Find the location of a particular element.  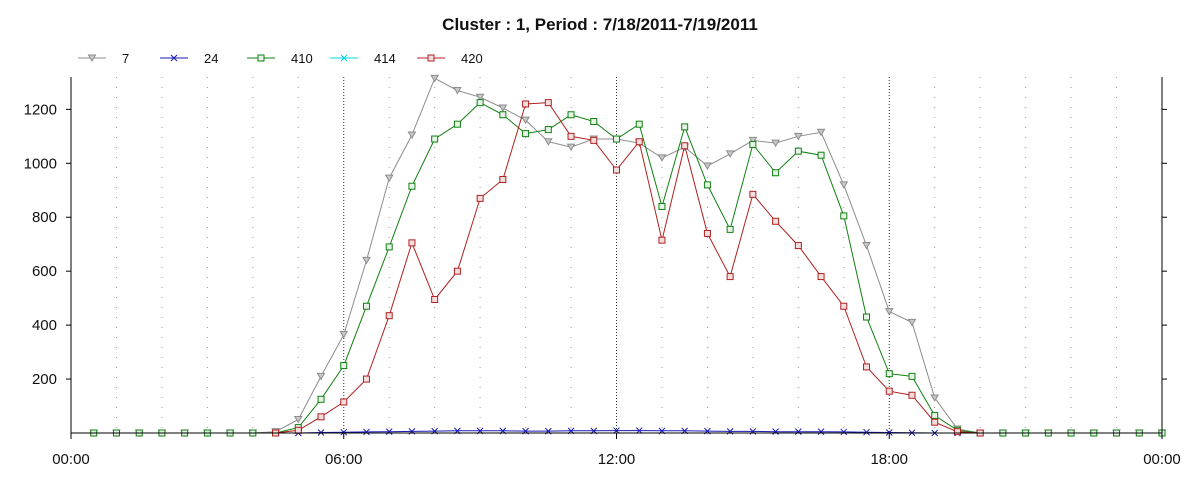

legend-label: 410 is located at coordinates (302, 58).